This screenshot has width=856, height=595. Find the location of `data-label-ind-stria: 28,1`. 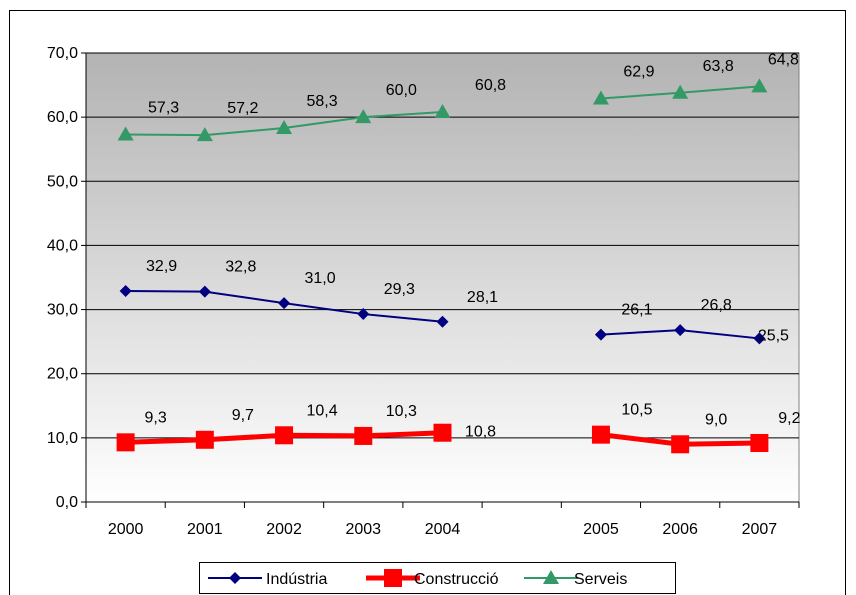

data-label-ind-stria: 28,1 is located at coordinates (482, 297).